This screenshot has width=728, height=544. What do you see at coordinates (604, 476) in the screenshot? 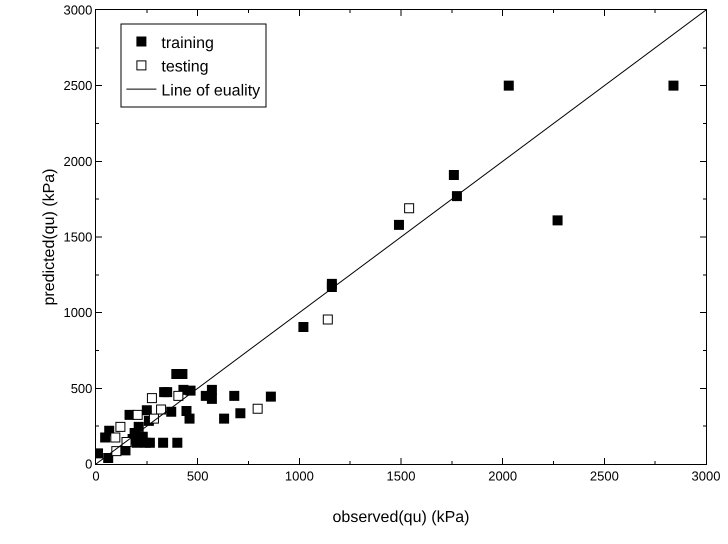
I see `x-tick-label: 2500` at bounding box center [604, 476].